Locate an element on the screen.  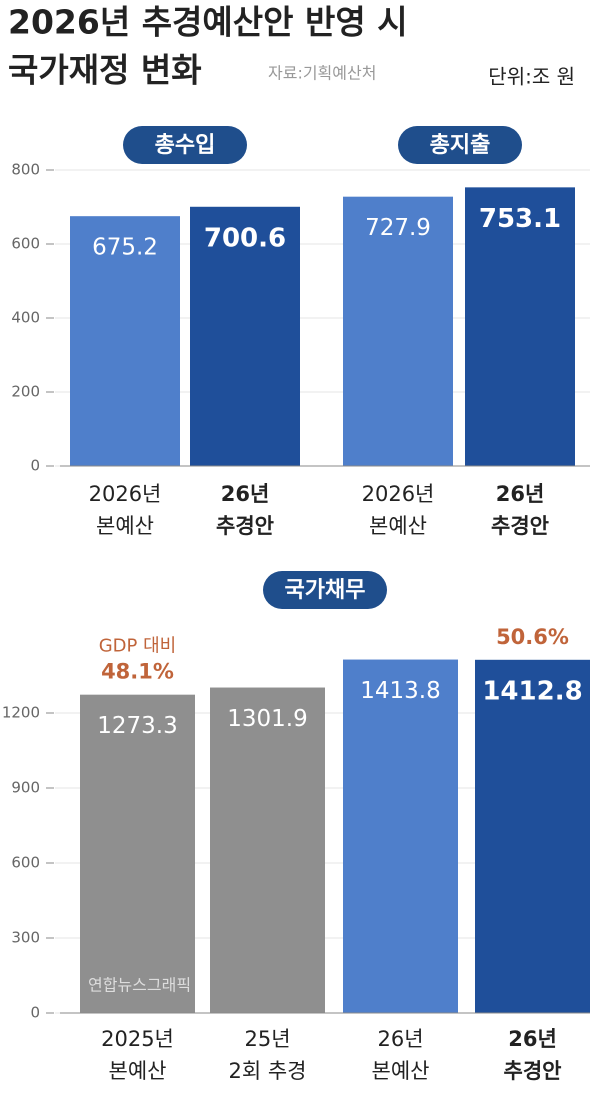
title-line: 국가재정 변화 is located at coordinates (105, 70).